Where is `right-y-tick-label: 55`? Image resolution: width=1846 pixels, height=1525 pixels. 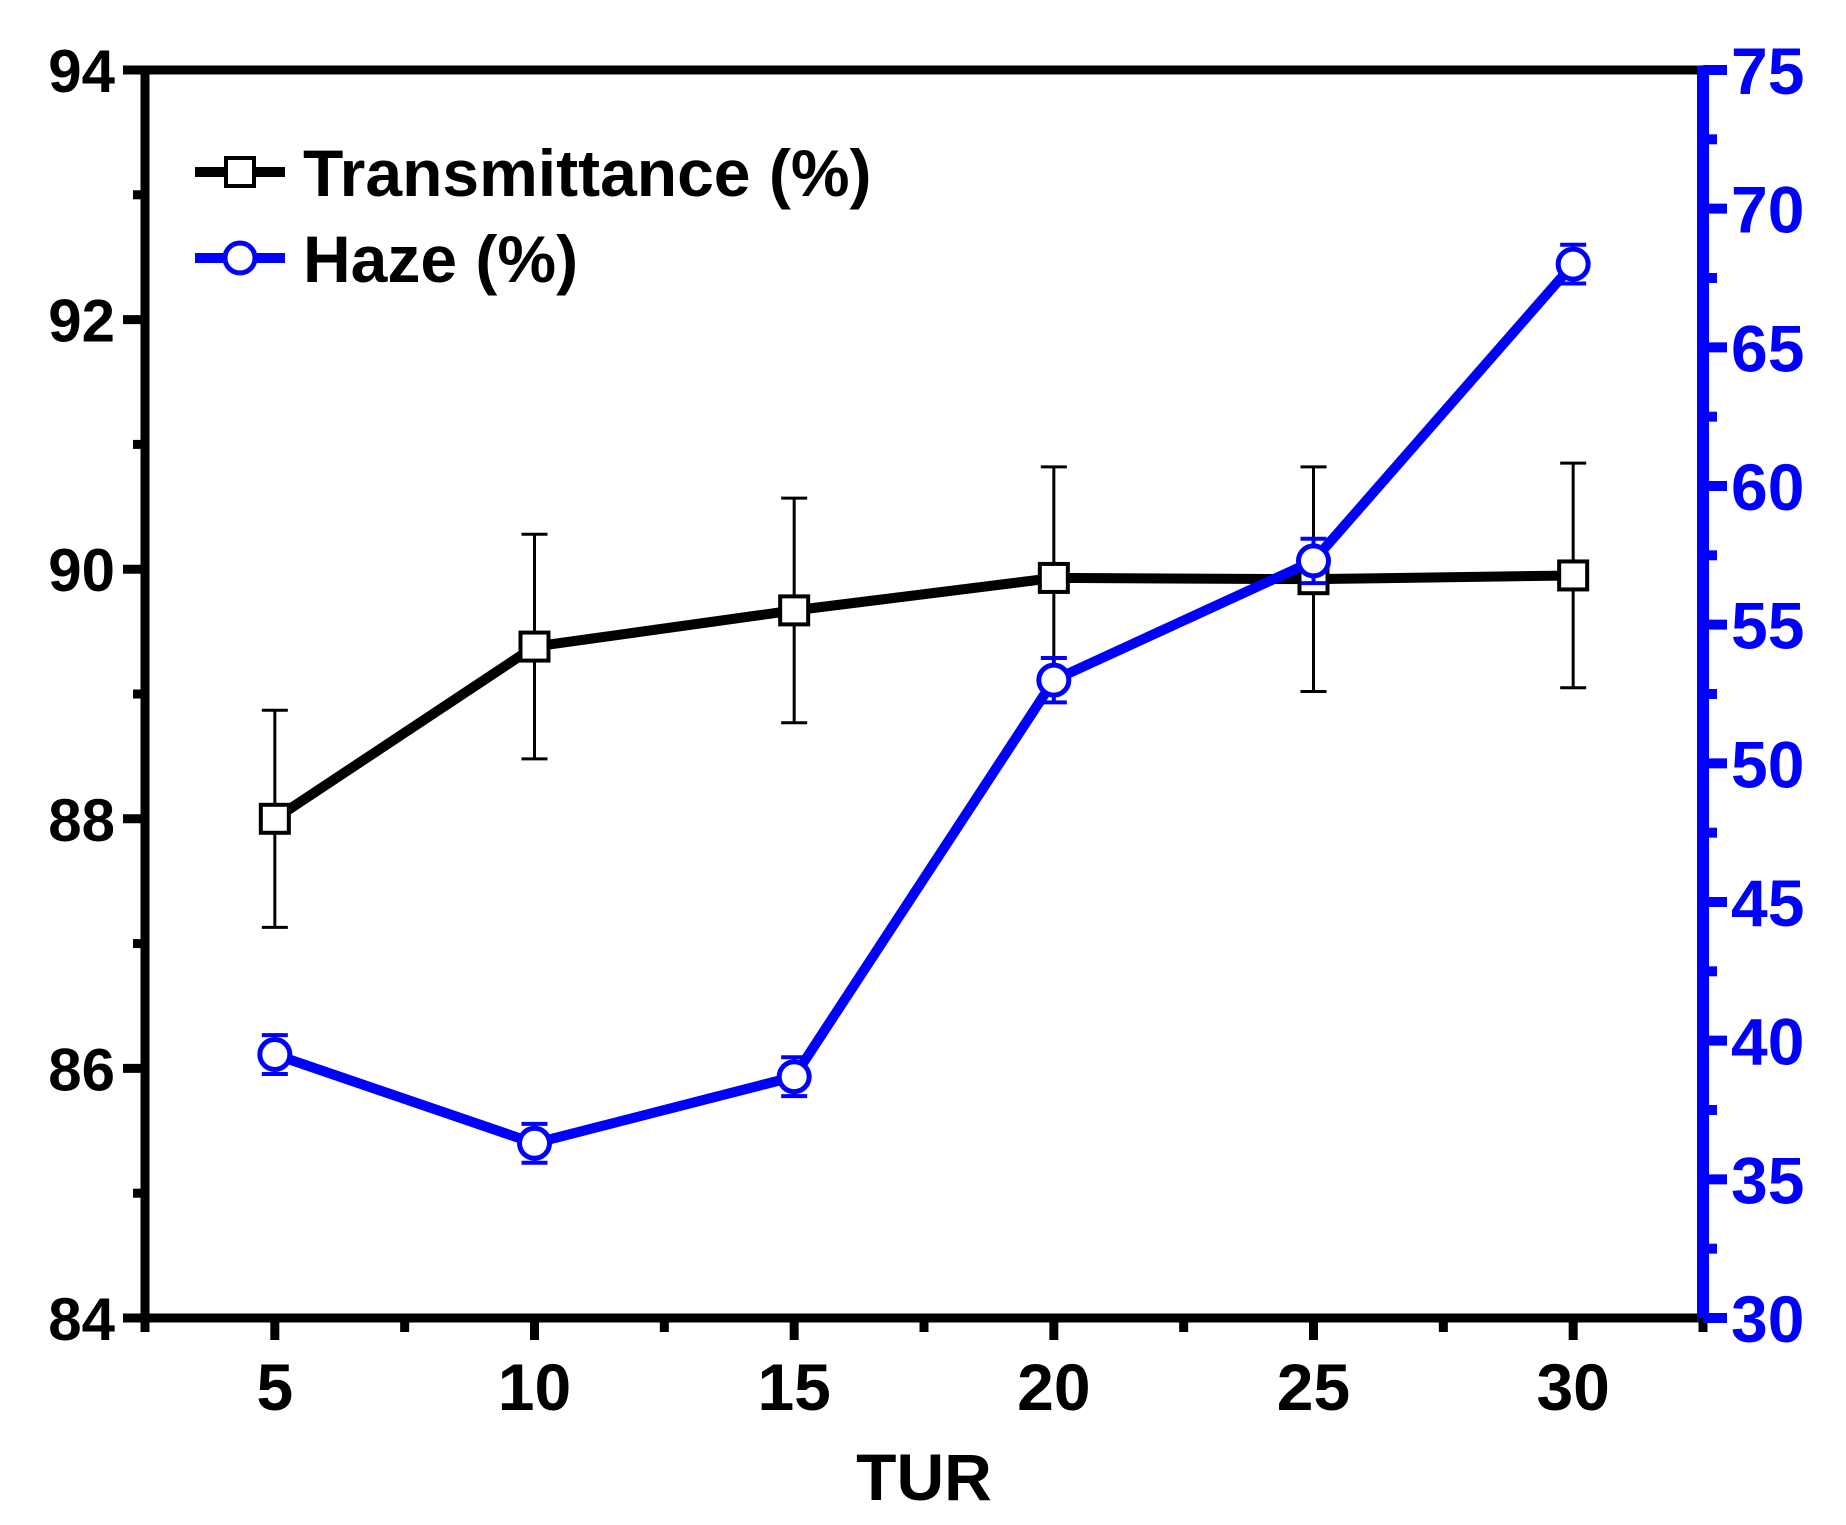
right-y-tick-label: 55 is located at coordinates (1767, 626).